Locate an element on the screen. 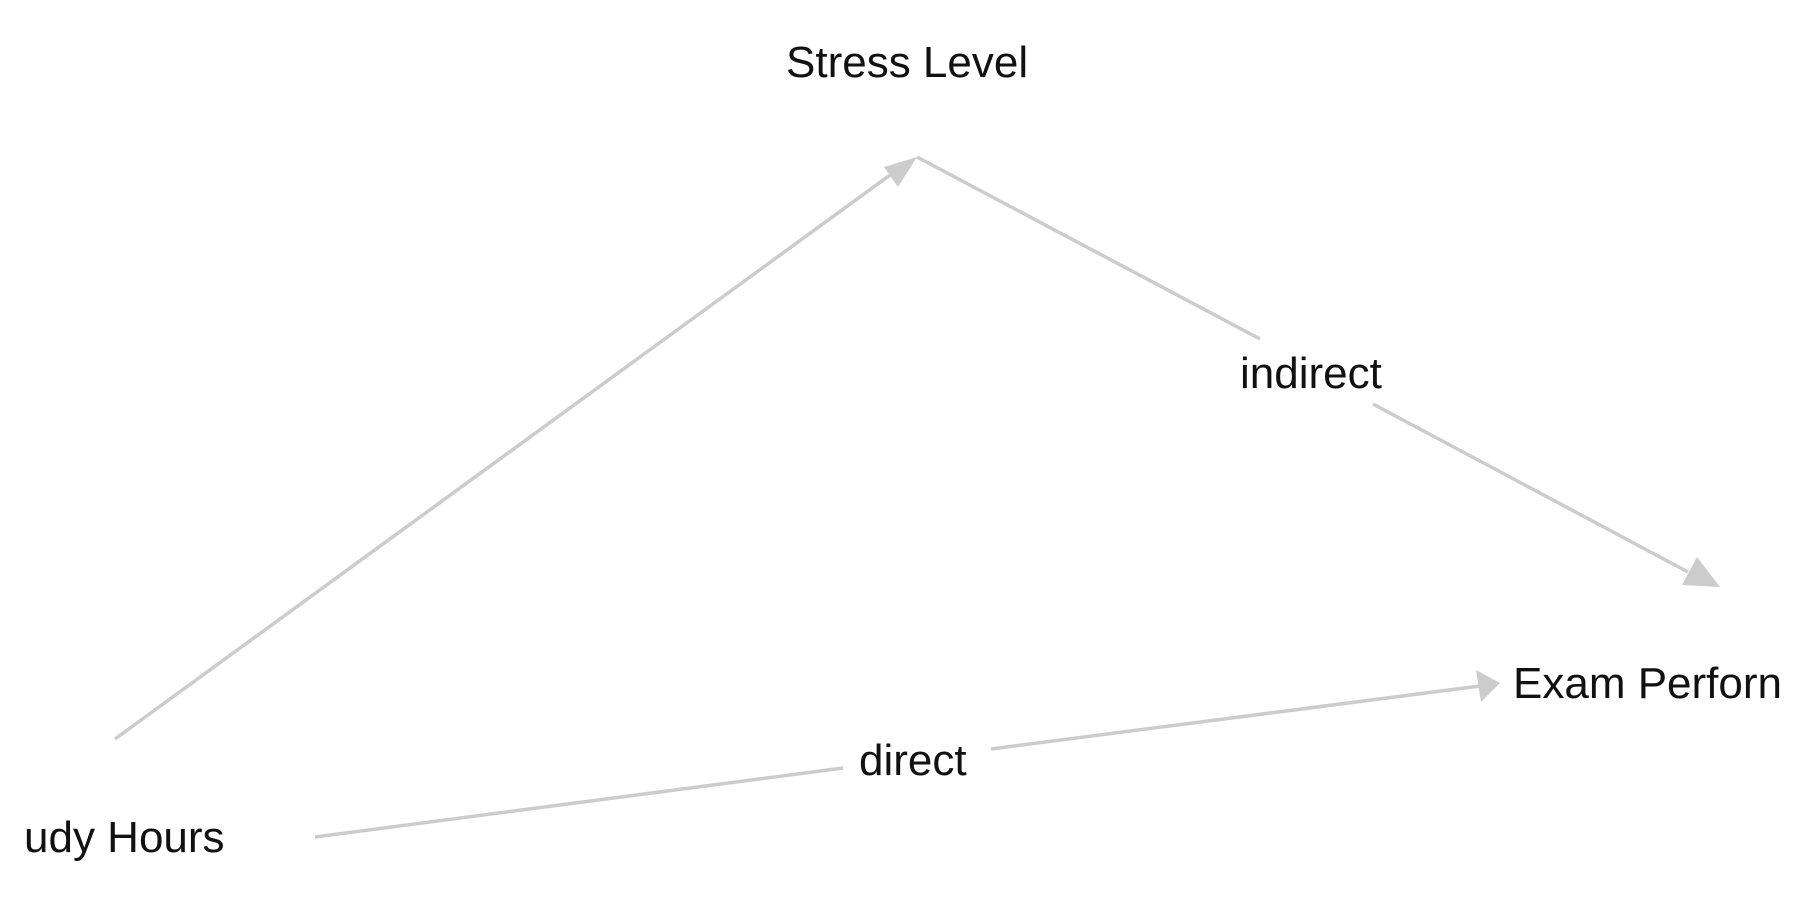 The height and width of the screenshot is (900, 1800). edge-line-lower is located at coordinates (1530, 488).